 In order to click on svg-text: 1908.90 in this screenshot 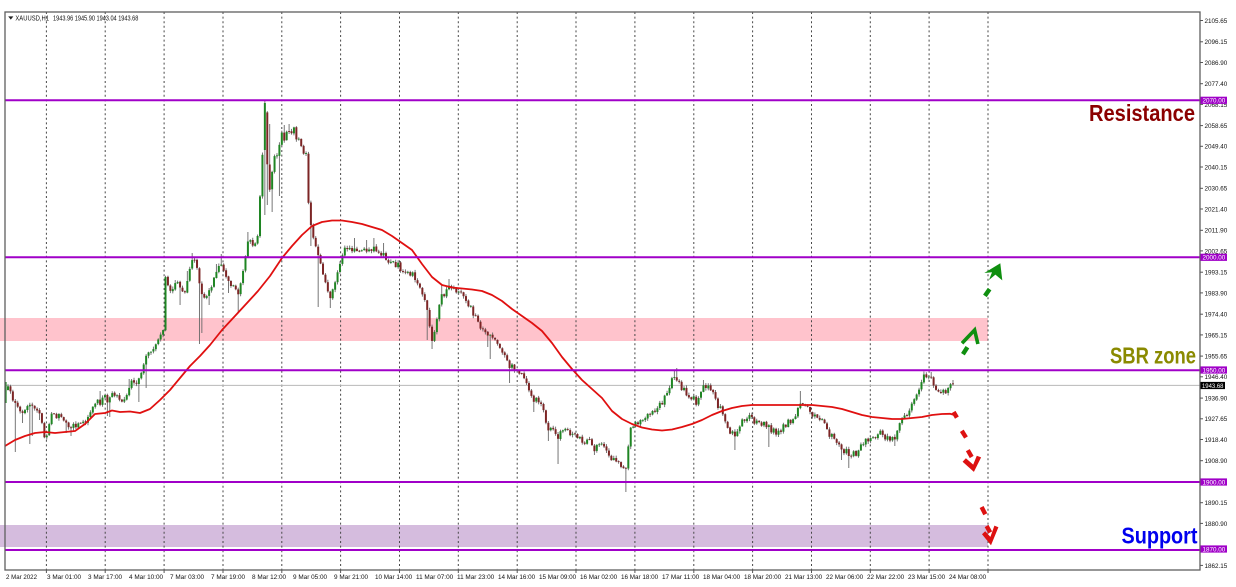, I will do `click(1216, 461)`.